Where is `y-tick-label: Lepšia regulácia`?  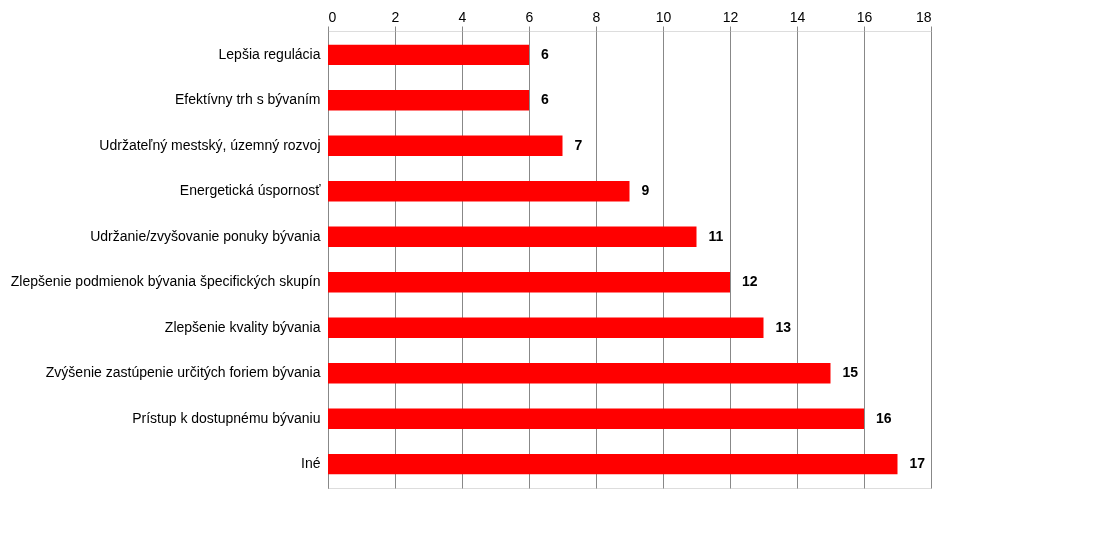
y-tick-label: Lepšia regulácia is located at coordinates (269, 53).